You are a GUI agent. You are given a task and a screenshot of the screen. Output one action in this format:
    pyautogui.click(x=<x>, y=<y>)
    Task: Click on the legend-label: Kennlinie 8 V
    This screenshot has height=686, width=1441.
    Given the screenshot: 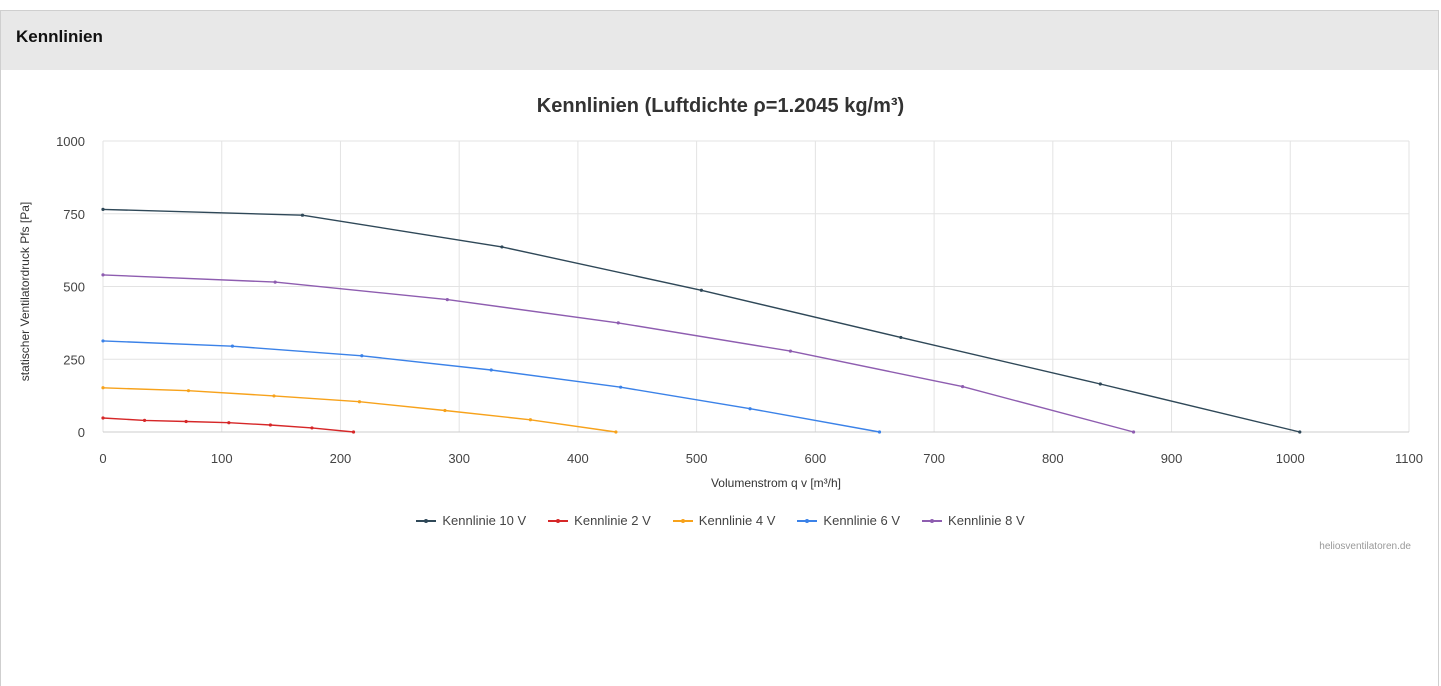 What is the action you would take?
    pyautogui.click(x=986, y=520)
    